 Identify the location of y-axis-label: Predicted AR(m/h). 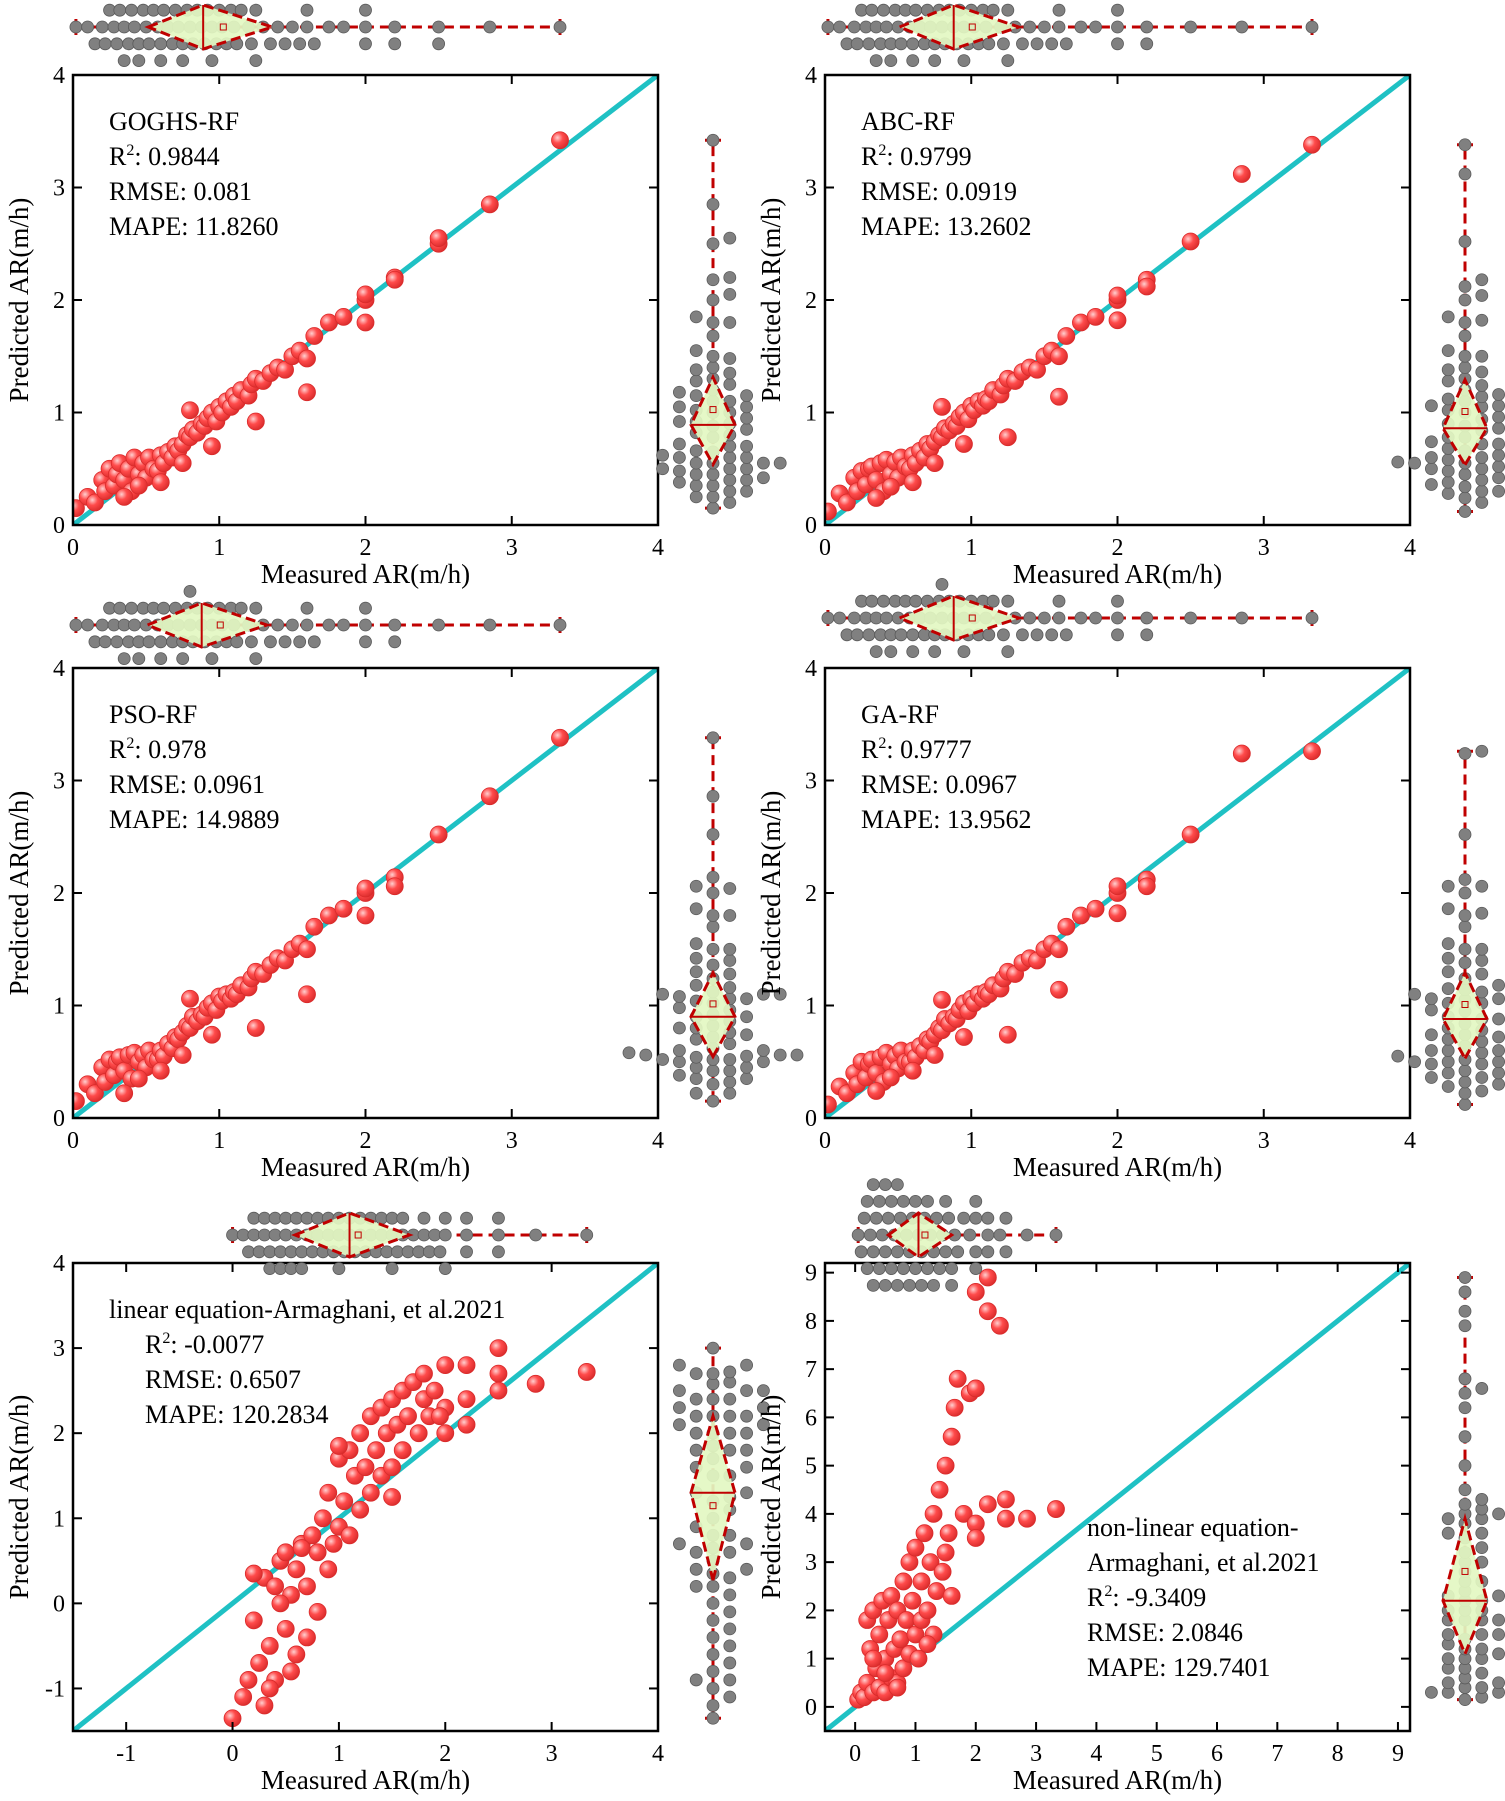
(19, 1497).